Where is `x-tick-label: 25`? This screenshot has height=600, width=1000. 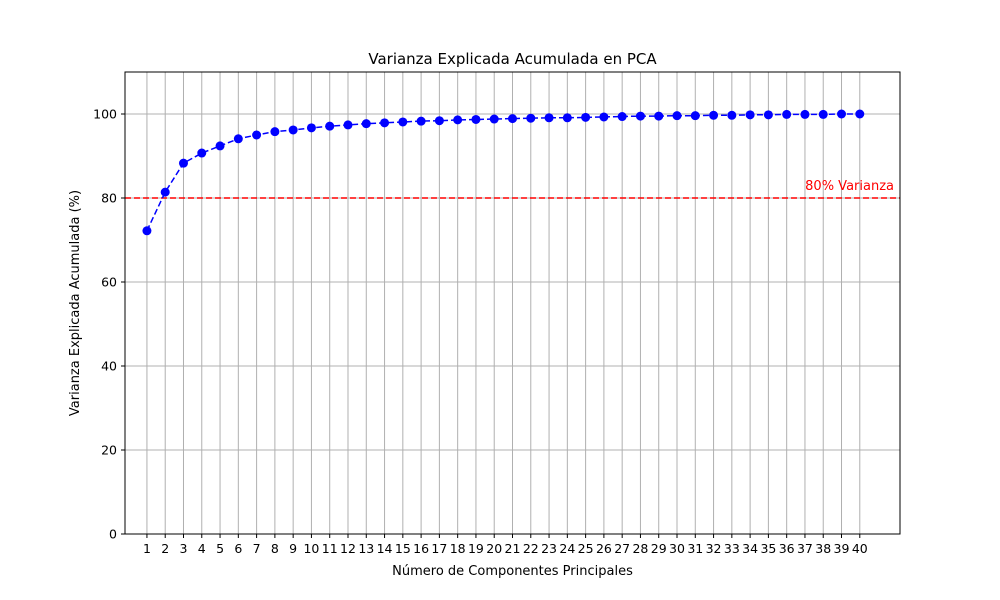 x-tick-label: 25 is located at coordinates (586, 548).